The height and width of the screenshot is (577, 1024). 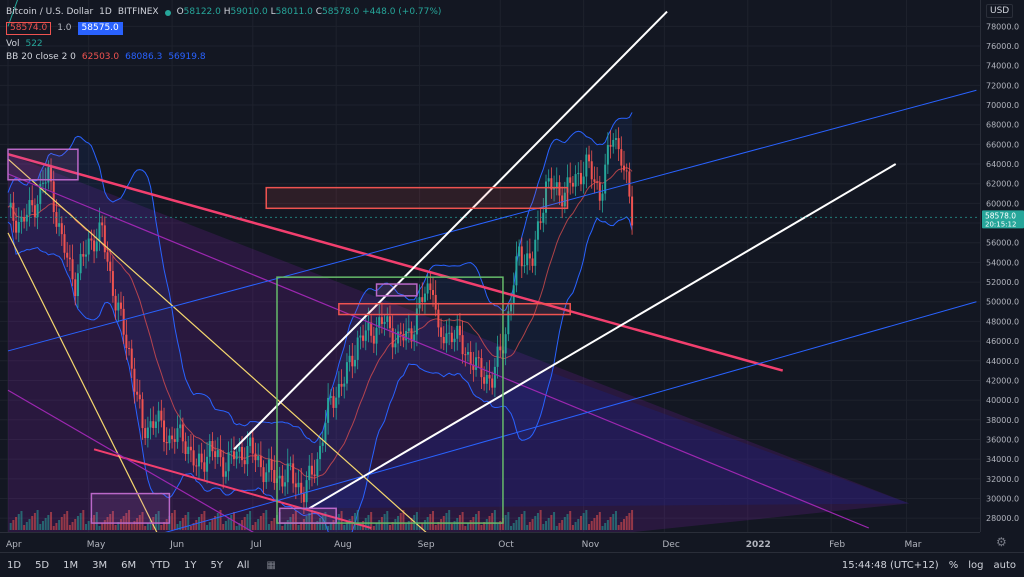 What do you see at coordinates (1000, 11) in the screenshot?
I see `currency-button: USD` at bounding box center [1000, 11].